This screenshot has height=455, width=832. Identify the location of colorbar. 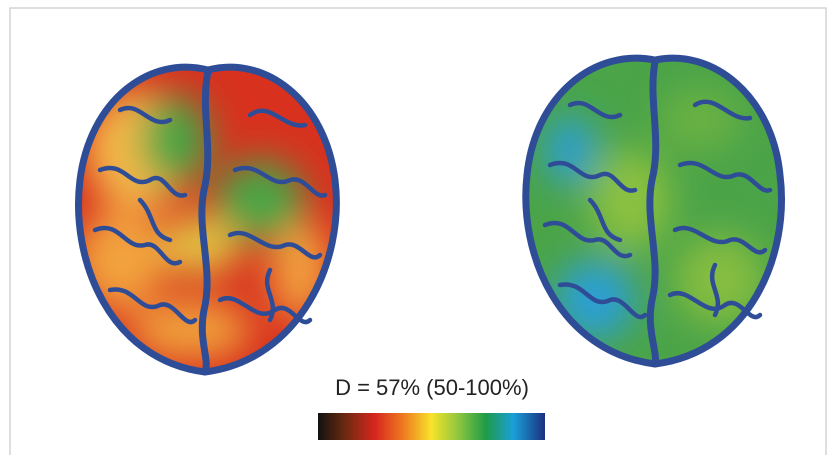
(431, 426).